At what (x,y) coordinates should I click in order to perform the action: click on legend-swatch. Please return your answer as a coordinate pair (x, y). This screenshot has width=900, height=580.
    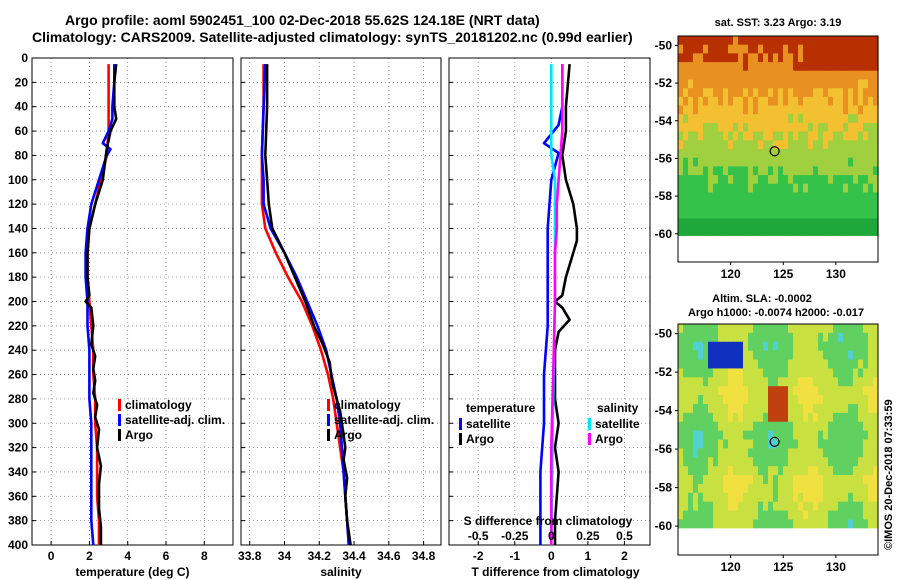
    Looking at the image, I should click on (589, 424).